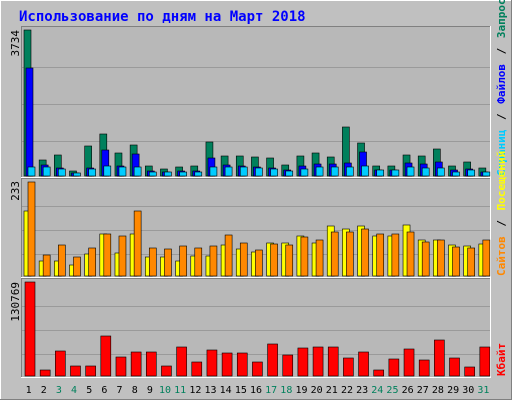 The height and width of the screenshot is (400, 512). What do you see at coordinates (162, 17) in the screenshot?
I see `chart-title: Использование по дням на Март 2018` at bounding box center [162, 17].